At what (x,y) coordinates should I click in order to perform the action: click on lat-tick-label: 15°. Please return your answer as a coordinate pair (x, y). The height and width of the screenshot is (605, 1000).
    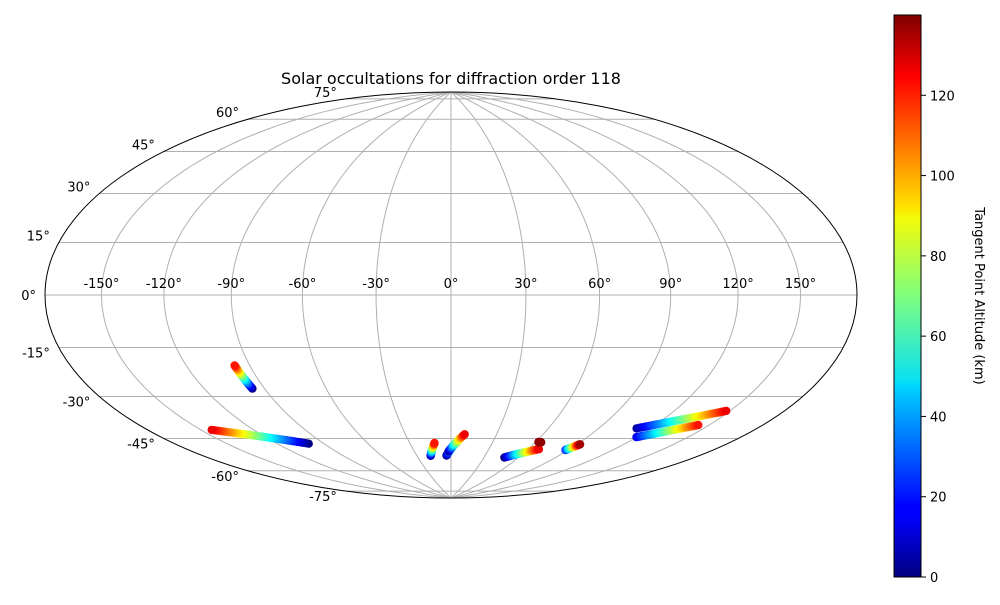
    Looking at the image, I should click on (38, 236).